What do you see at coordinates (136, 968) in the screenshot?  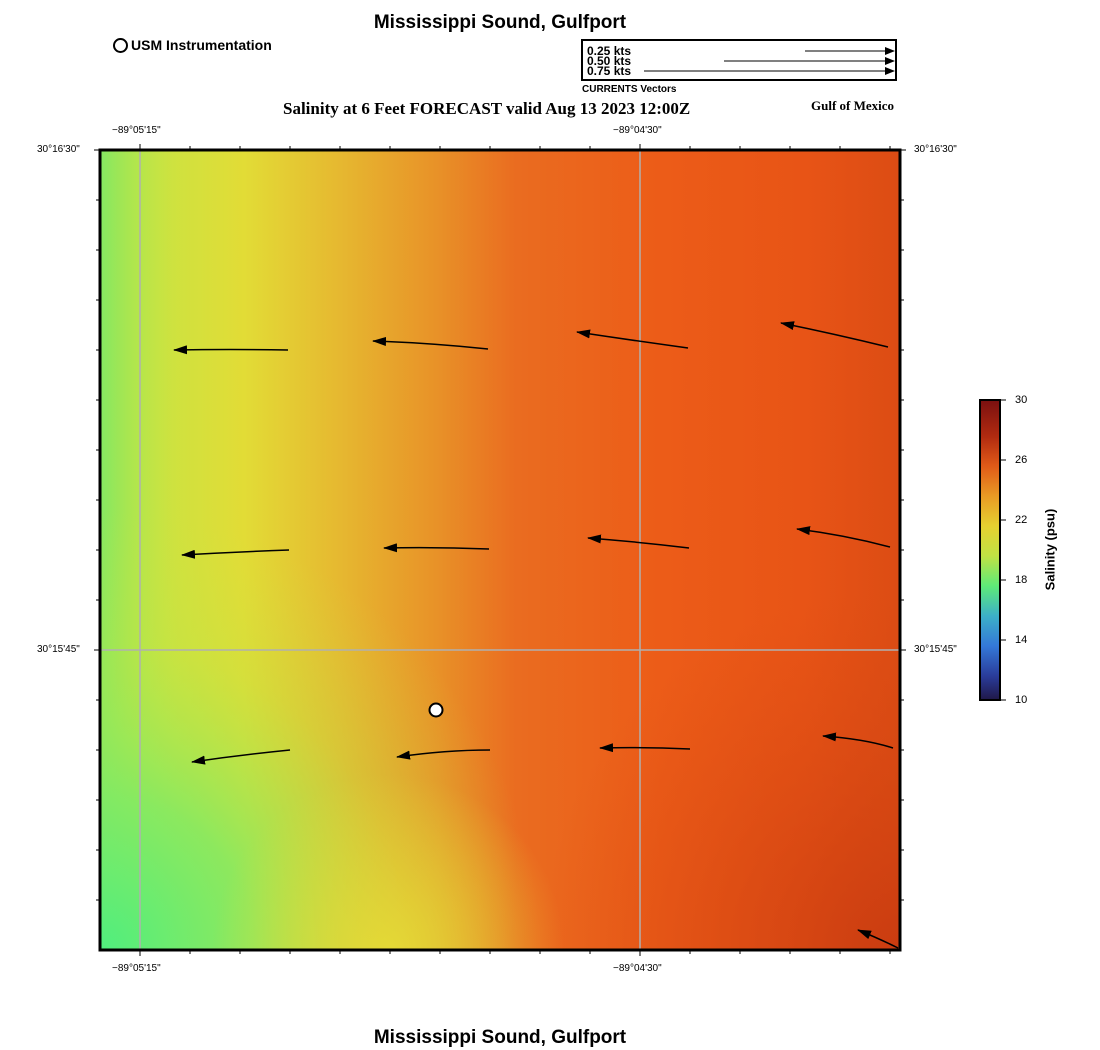 I see `lon-label-bottom-1: −89°05'15"` at bounding box center [136, 968].